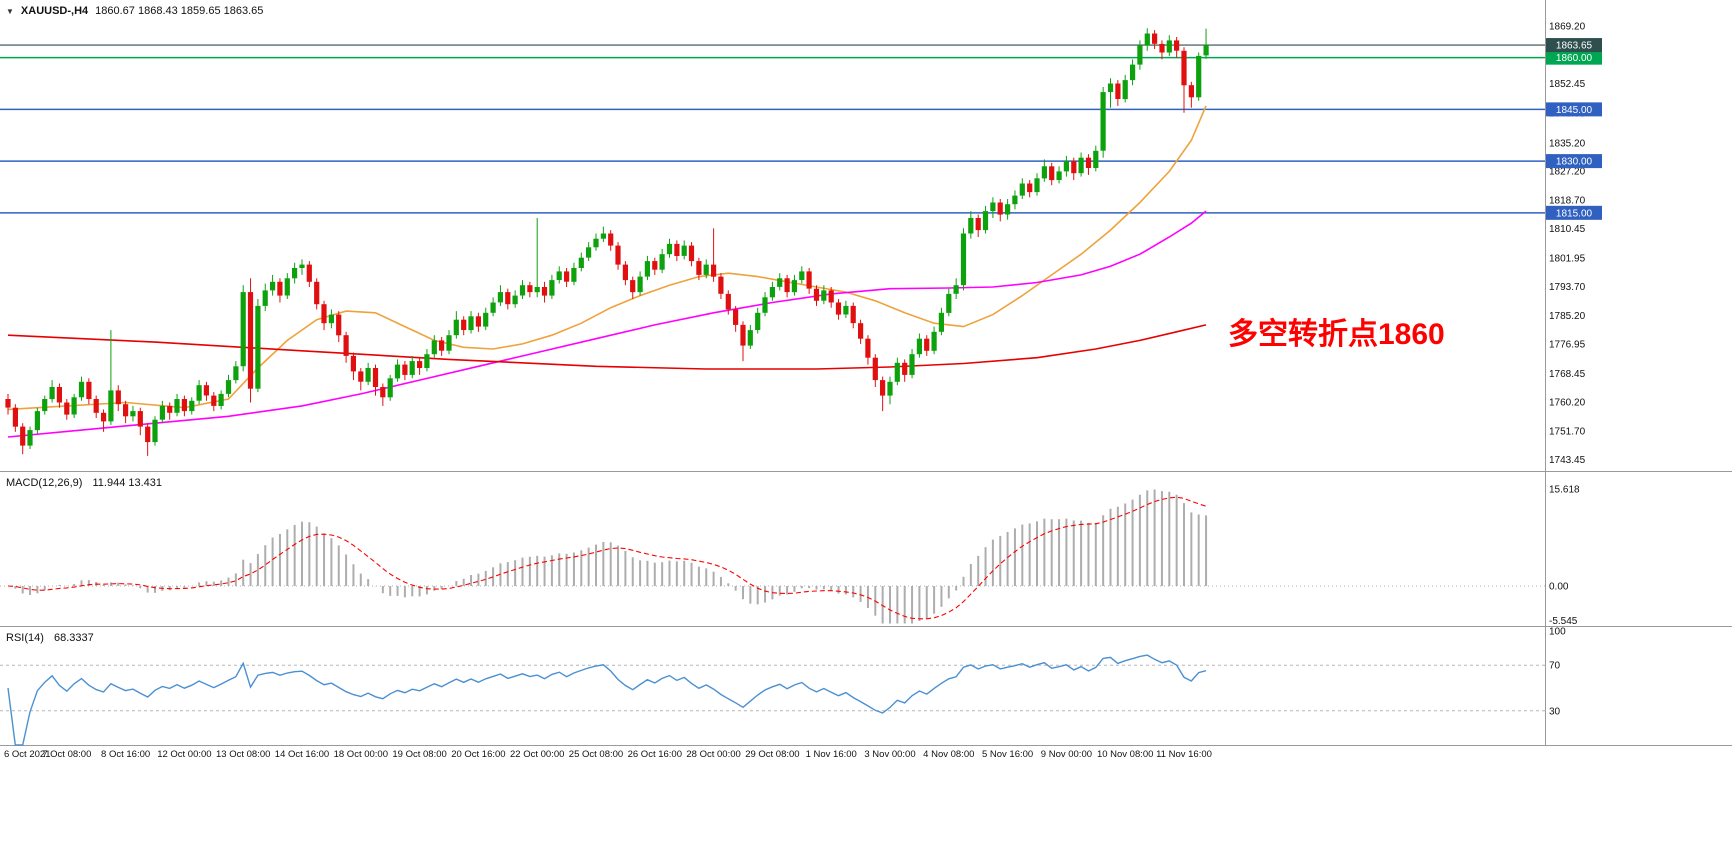  What do you see at coordinates (127, 483) in the screenshot?
I see `macd-values: 11.944 13.431` at bounding box center [127, 483].